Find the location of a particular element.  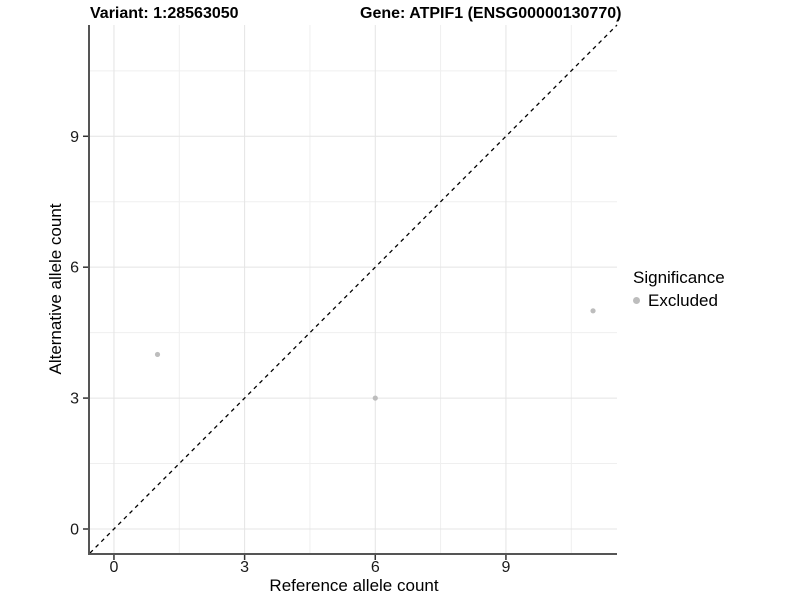

y-tick-label: 6 is located at coordinates (74, 268).